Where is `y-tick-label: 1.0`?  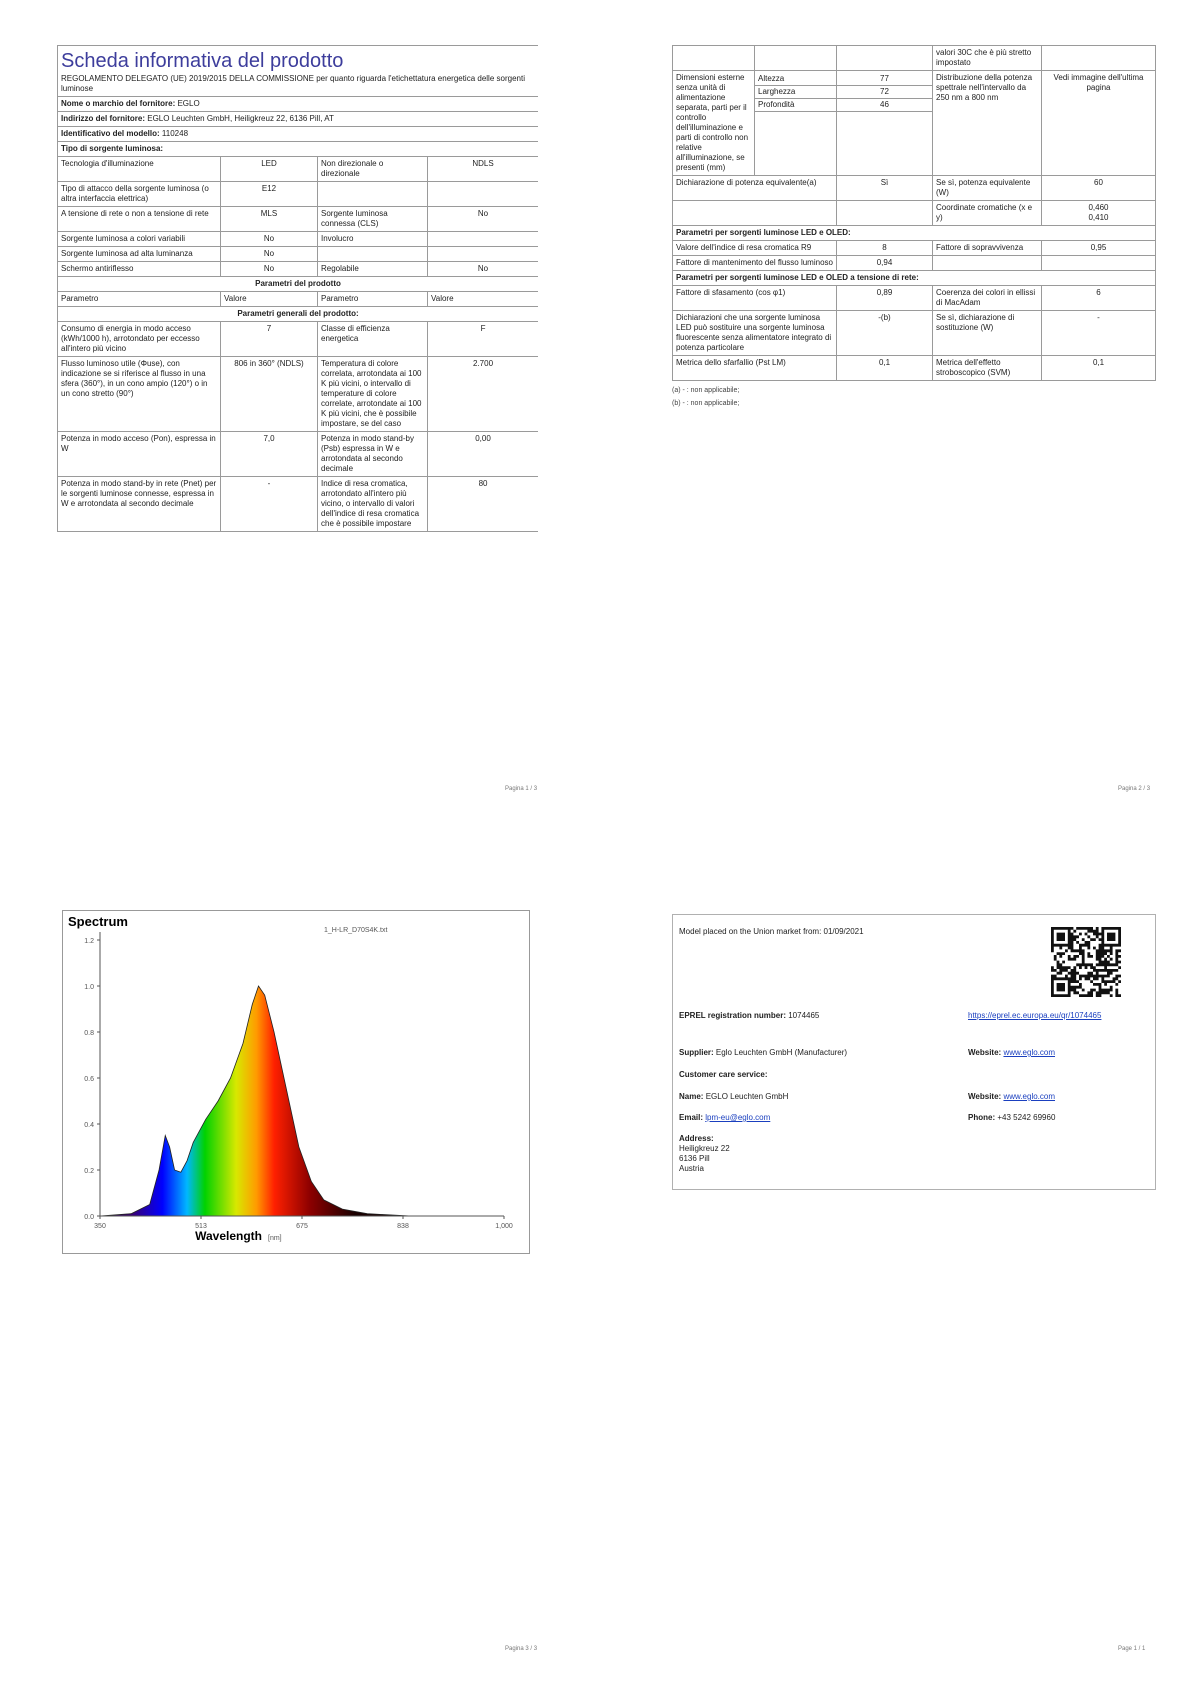
y-tick-label: 1.0 is located at coordinates (89, 987).